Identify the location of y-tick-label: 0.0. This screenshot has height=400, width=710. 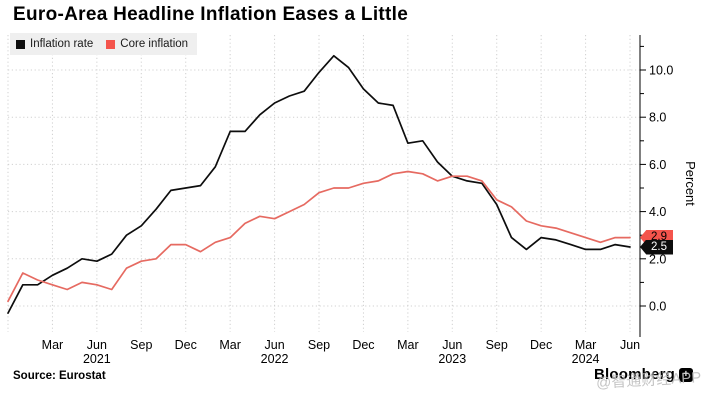
(657, 307).